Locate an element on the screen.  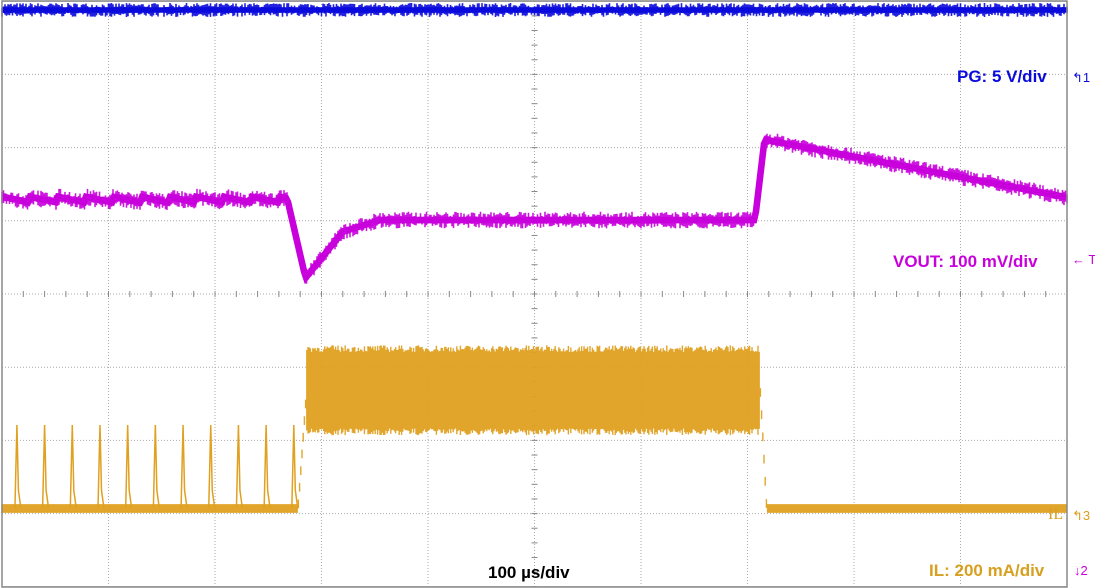
ch3-ground-marker: ↰3 is located at coordinates (1081, 515).